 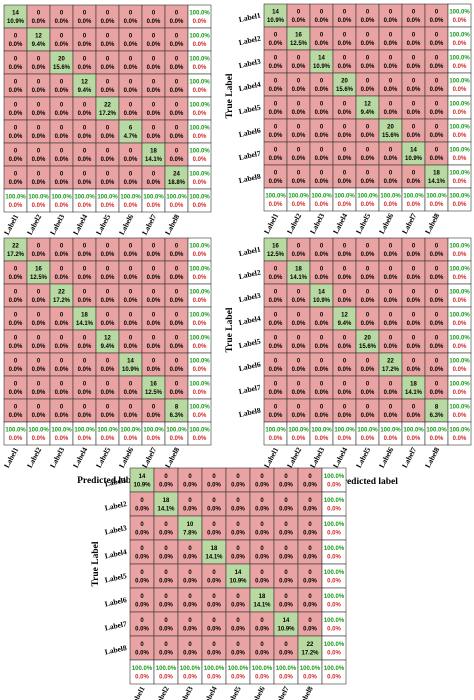 What do you see at coordinates (250, 40) in the screenshot?
I see `y-tick-label: Label2` at bounding box center [250, 40].